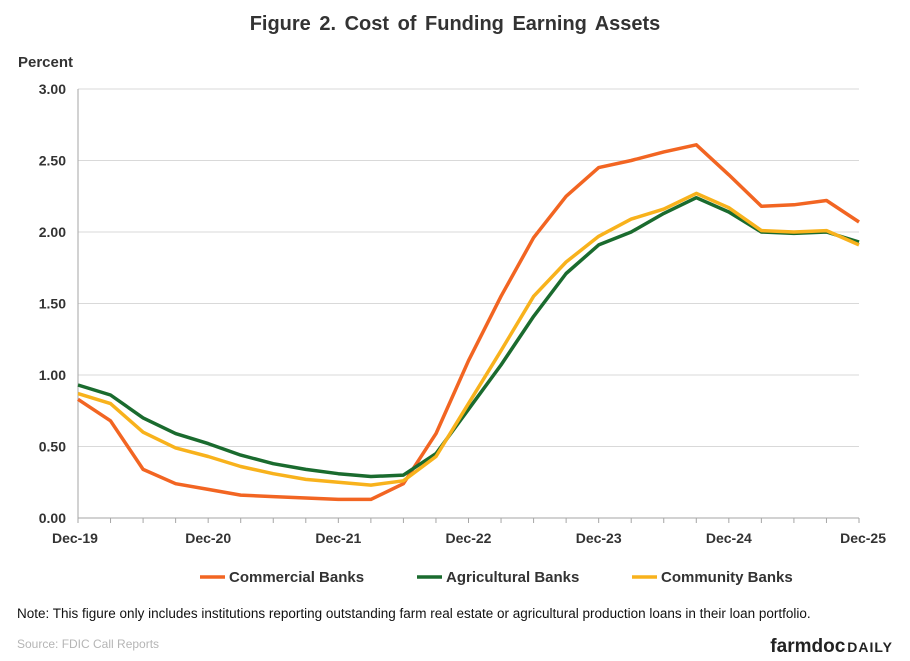  Describe the element at coordinates (512, 577) in the screenshot. I see `legend-label: Agricultural Banks` at that location.